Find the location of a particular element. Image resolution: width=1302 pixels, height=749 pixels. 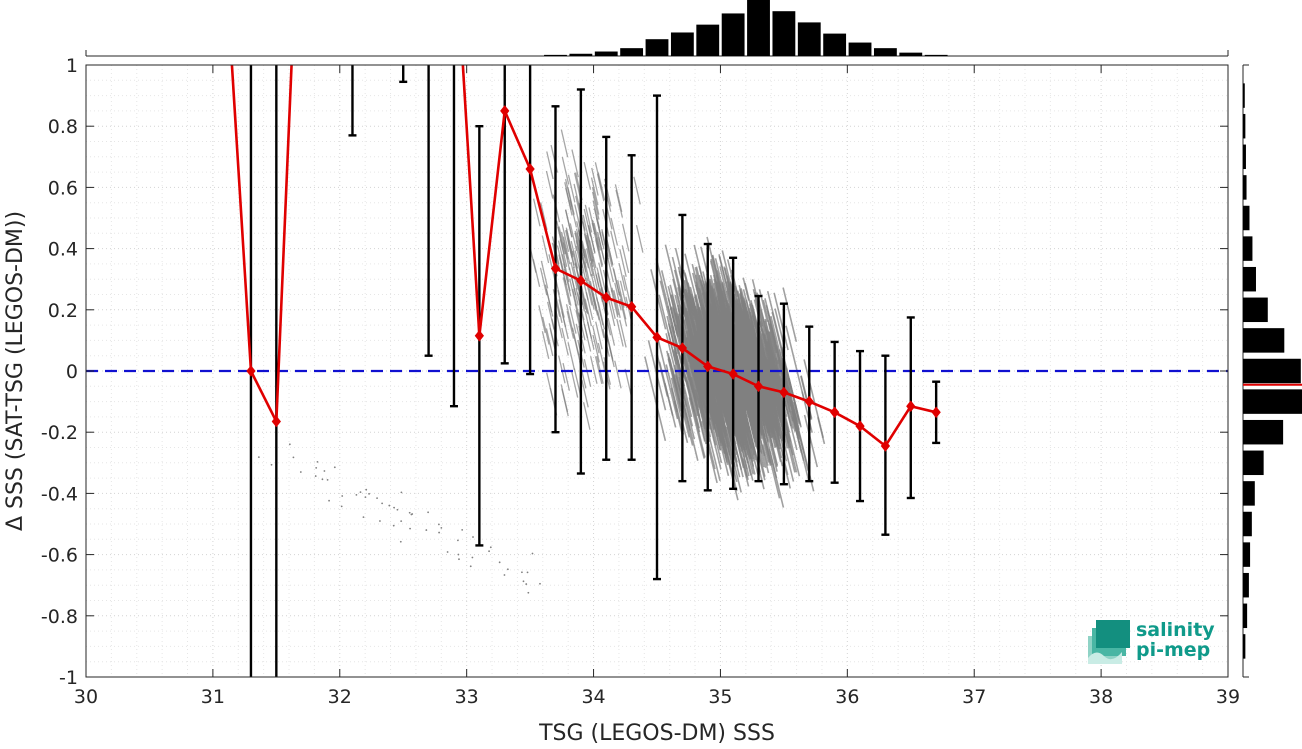

y-tick-label: 0.6 is located at coordinates (63, 188).